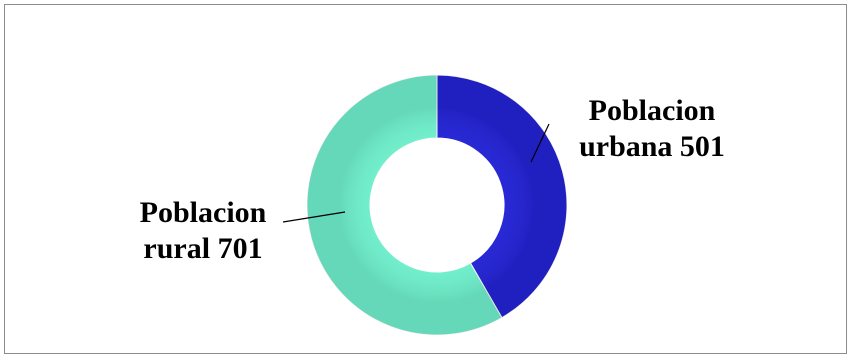 The width and height of the screenshot is (853, 360). I want to click on chart-leader-lines, so click(416, 173).